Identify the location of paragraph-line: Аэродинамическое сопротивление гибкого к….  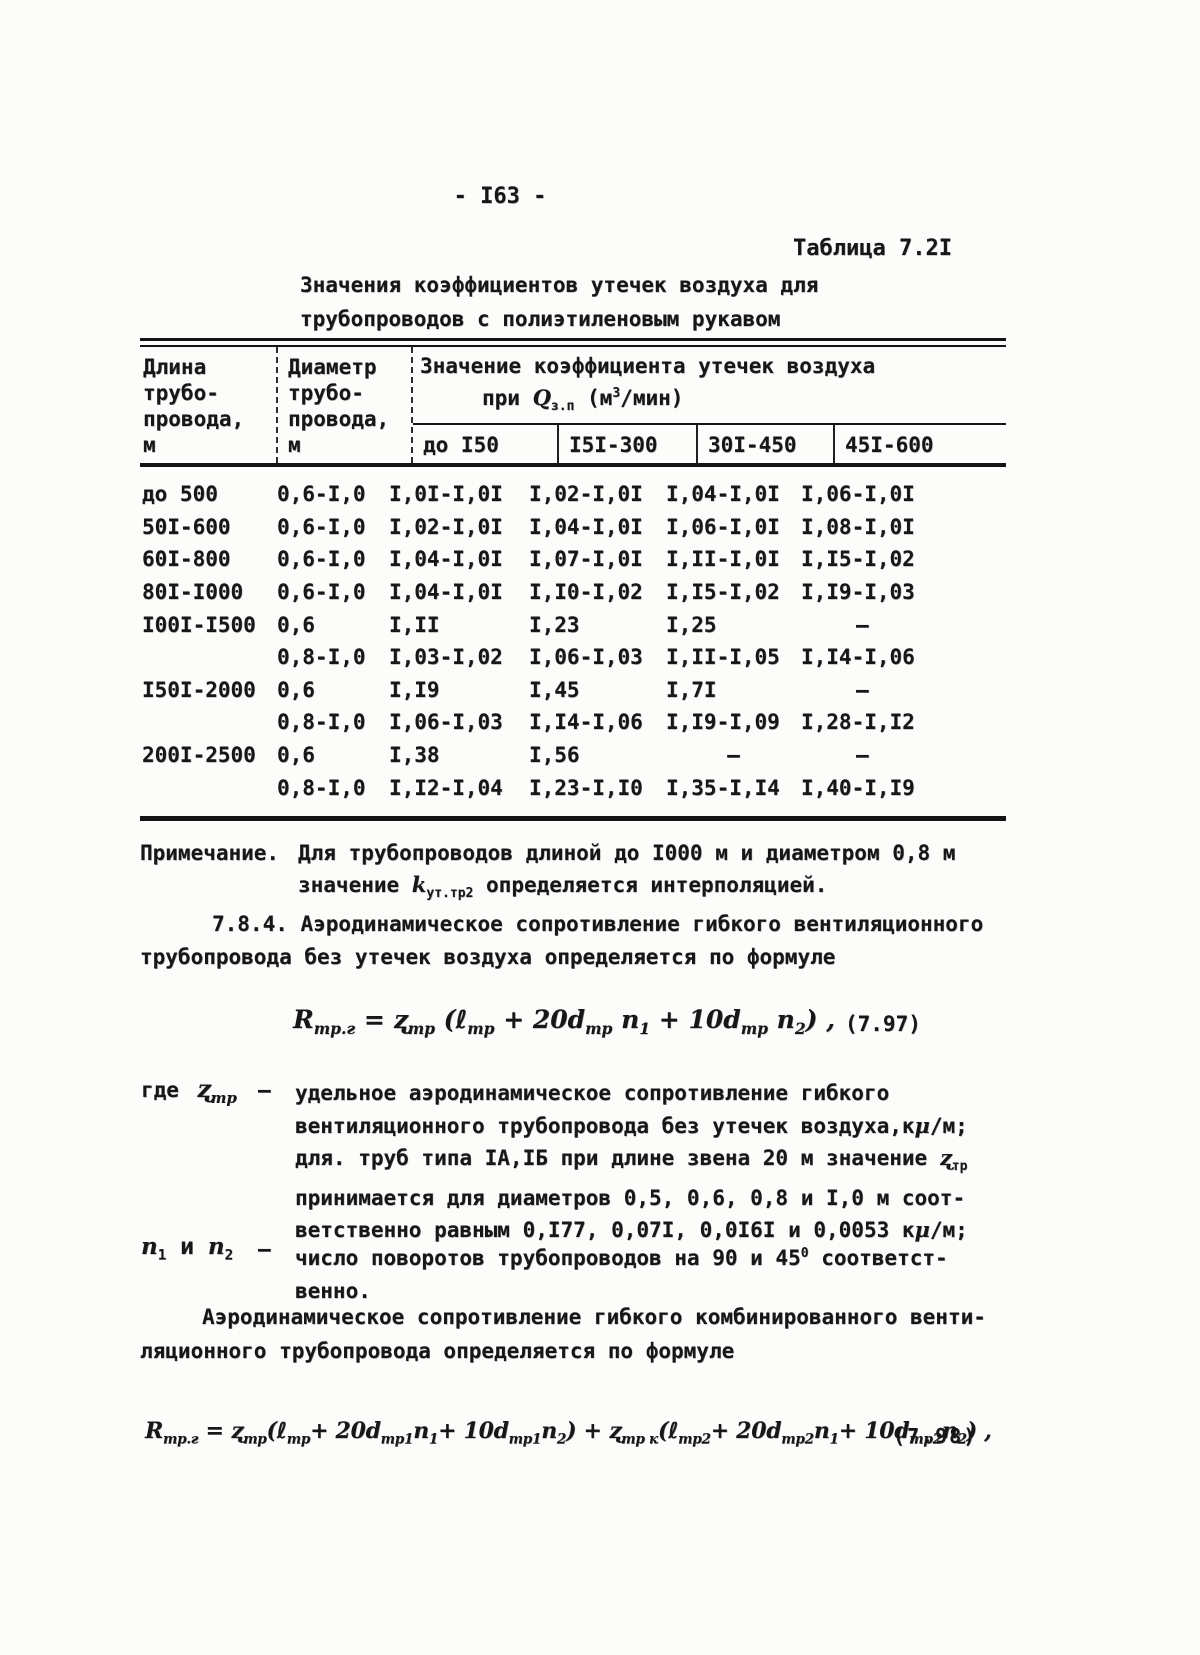
(594, 1317).